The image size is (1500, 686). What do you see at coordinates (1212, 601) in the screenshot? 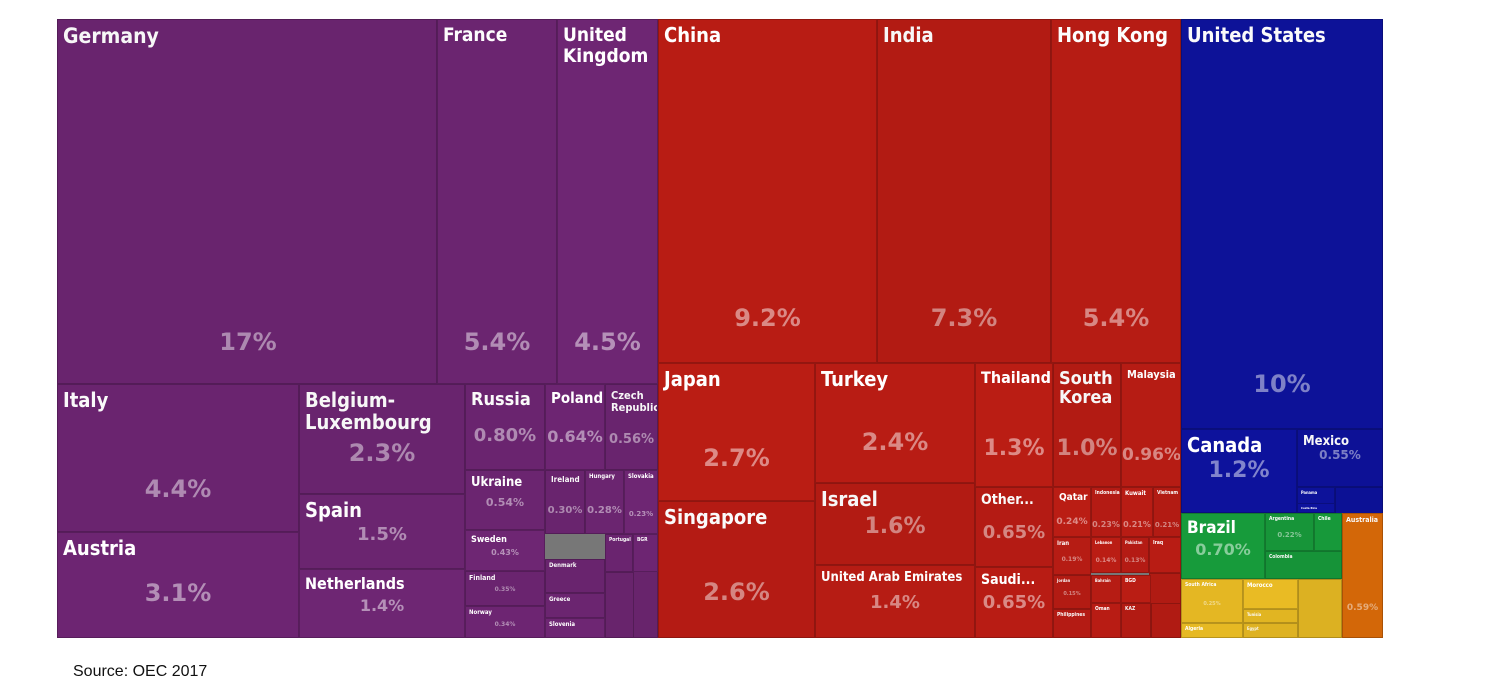
I see `treemap-tile-south-africa: South Africa 0.25%` at bounding box center [1212, 601].